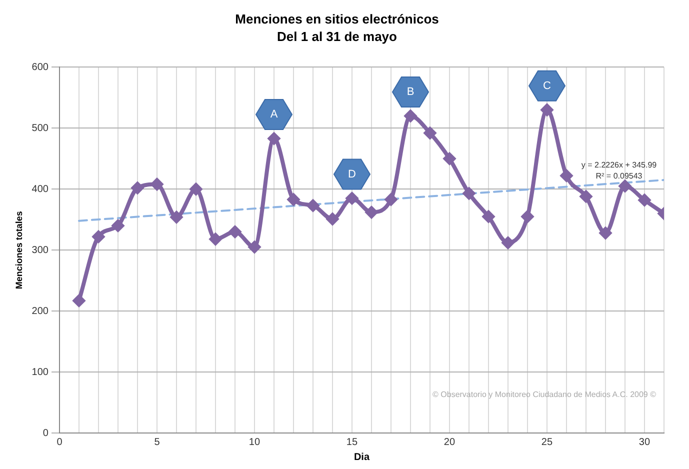 The height and width of the screenshot is (469, 689). I want to click on annotation: D, so click(352, 174).